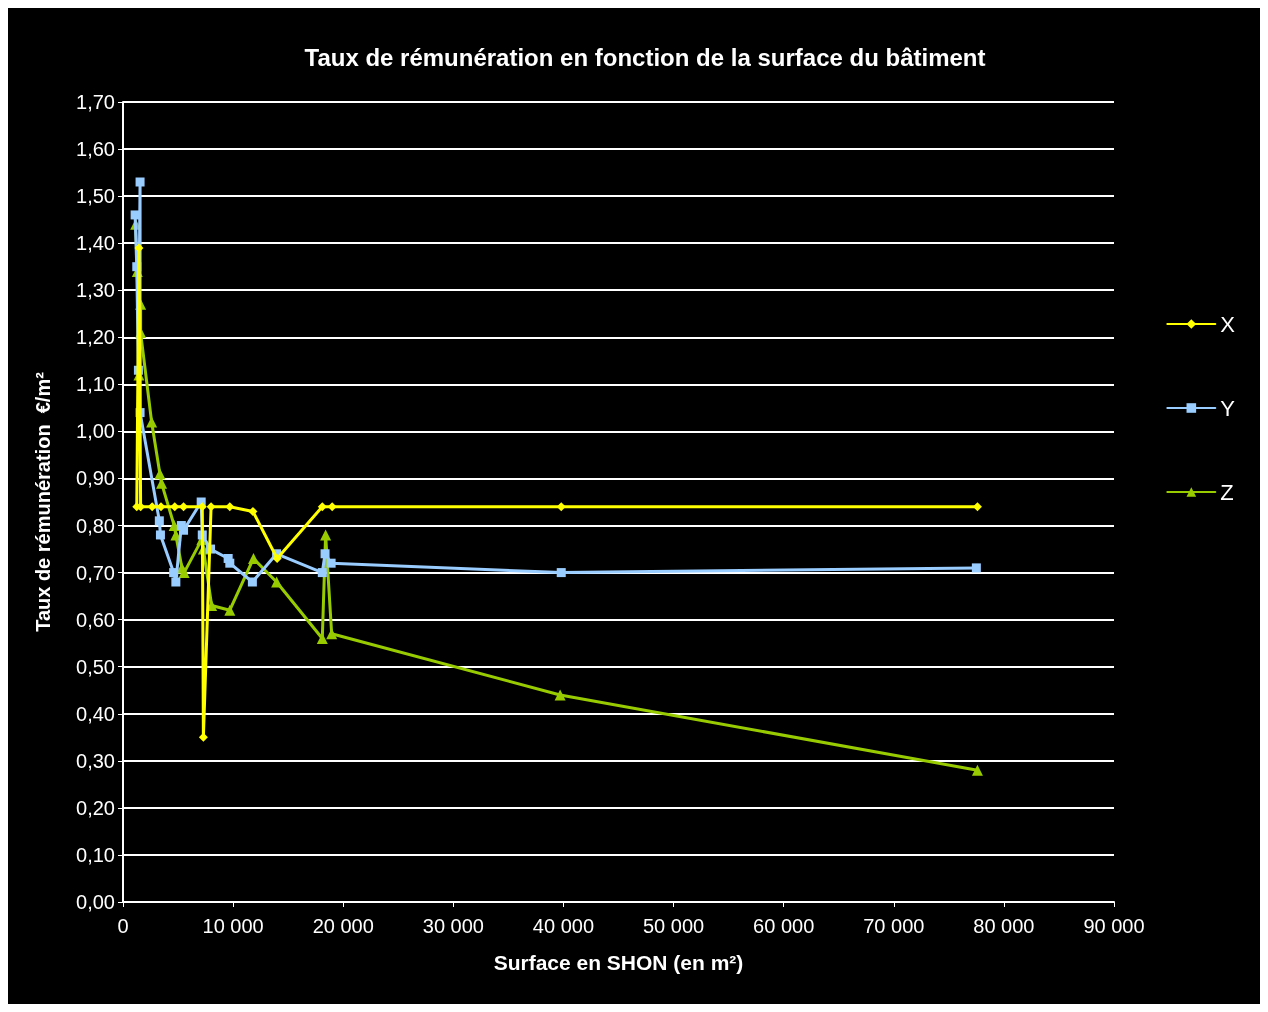 The width and height of the screenshot is (1268, 1012). Describe the element at coordinates (343, 926) in the screenshot. I see `x-tick-label: 20 000` at that location.